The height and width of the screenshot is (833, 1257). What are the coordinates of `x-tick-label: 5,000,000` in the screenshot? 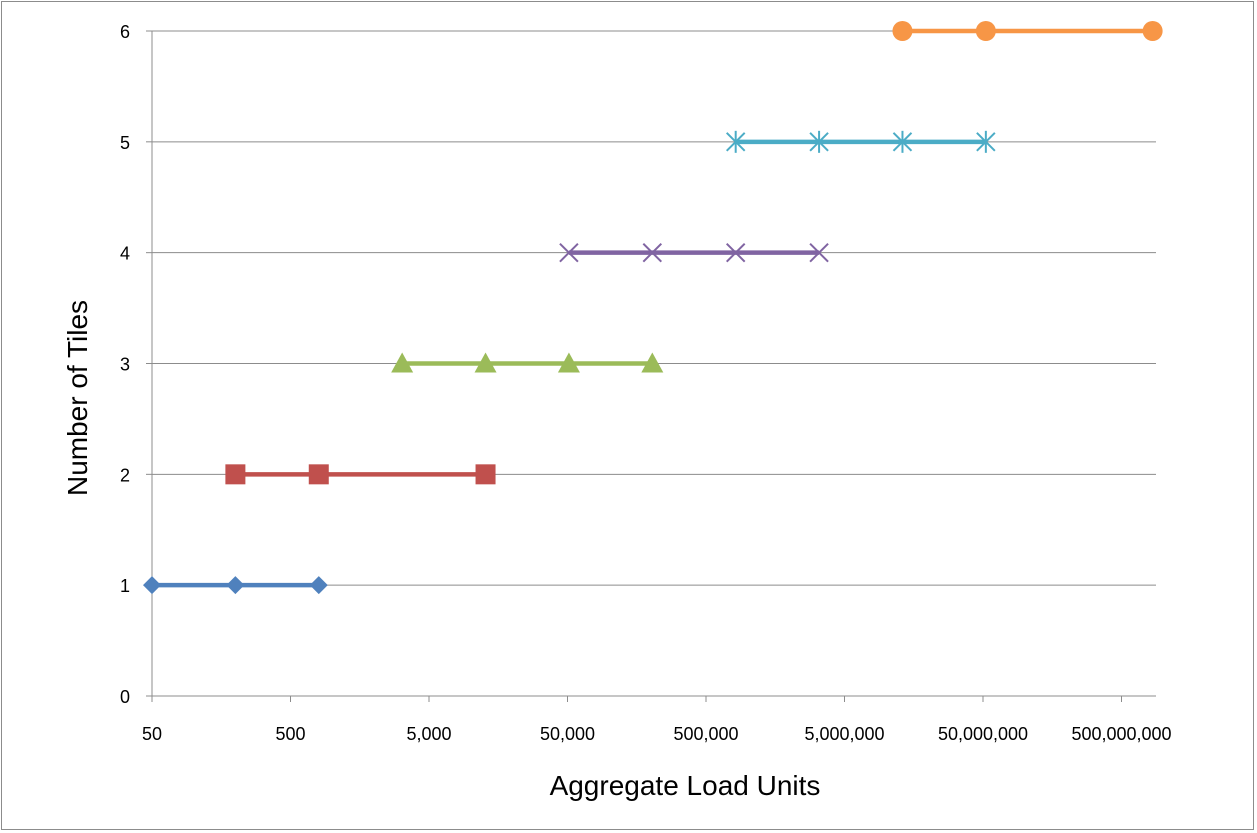 It's located at (844, 734).